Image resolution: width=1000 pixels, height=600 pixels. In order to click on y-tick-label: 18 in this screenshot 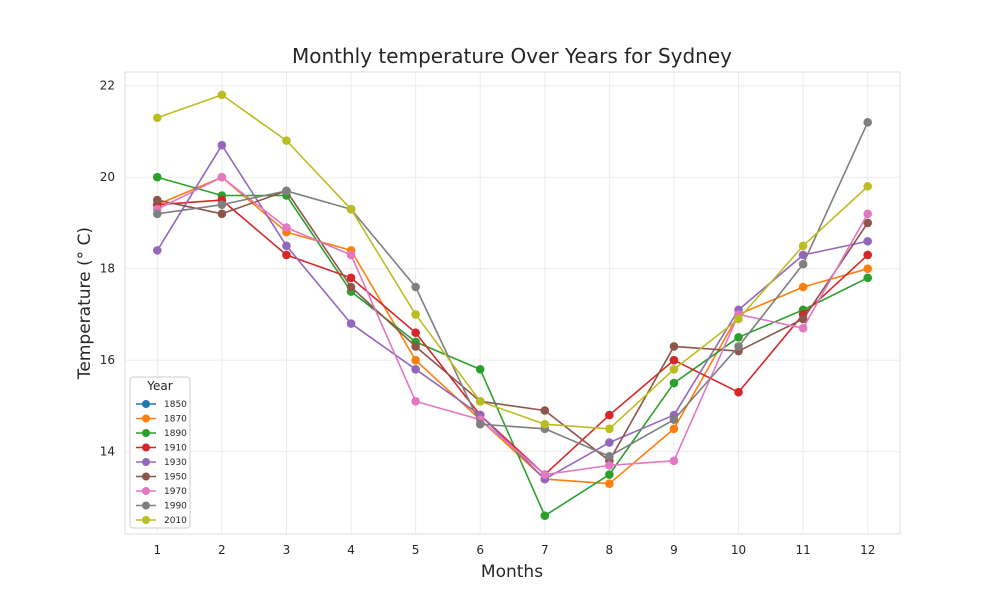, I will do `click(107, 269)`.